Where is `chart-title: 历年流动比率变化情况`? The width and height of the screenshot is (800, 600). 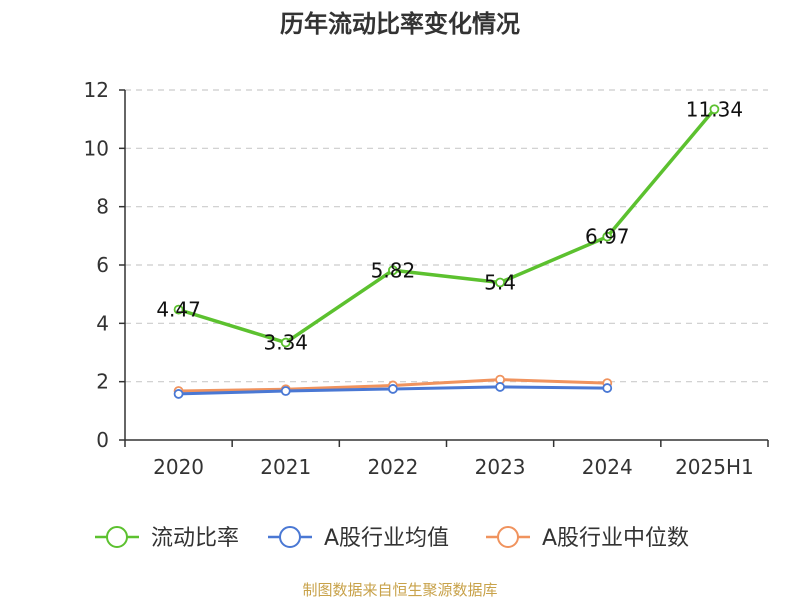 chart-title: 历年流动比率变化情况 is located at coordinates (400, 24).